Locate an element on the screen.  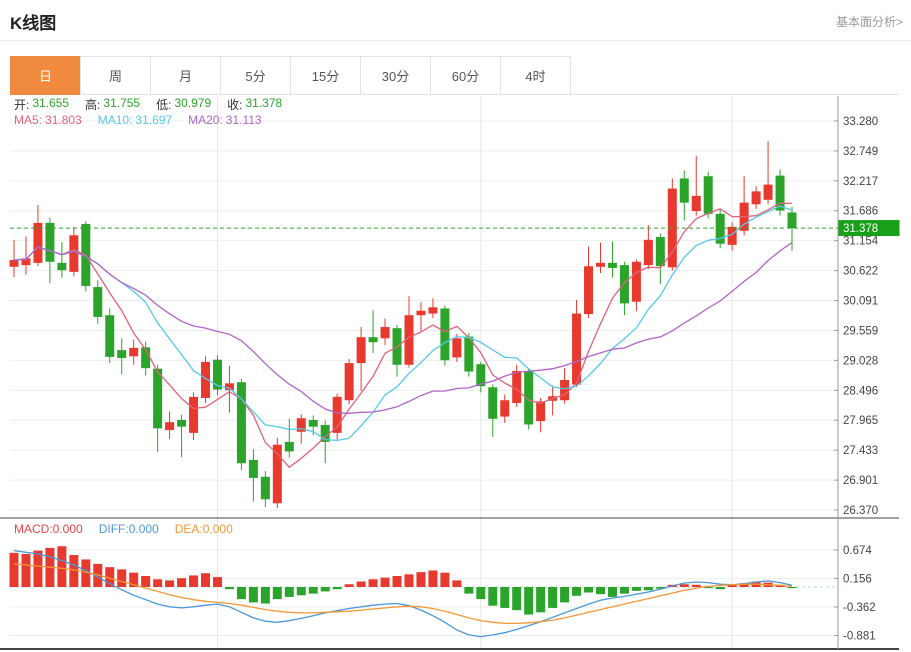
macd-label: MACD: is located at coordinates (33, 529).